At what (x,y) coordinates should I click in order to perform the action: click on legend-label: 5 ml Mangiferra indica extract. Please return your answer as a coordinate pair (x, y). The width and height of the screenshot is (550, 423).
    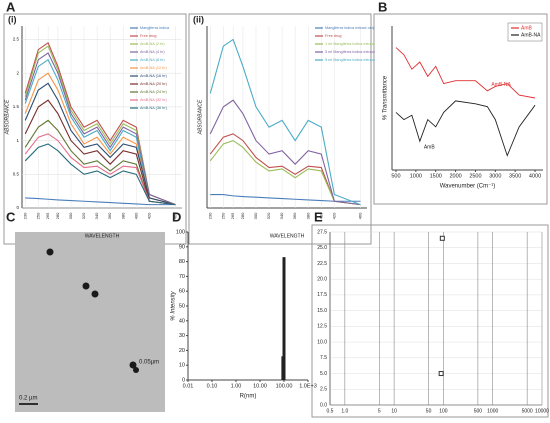
    Looking at the image, I should click on (350, 60).